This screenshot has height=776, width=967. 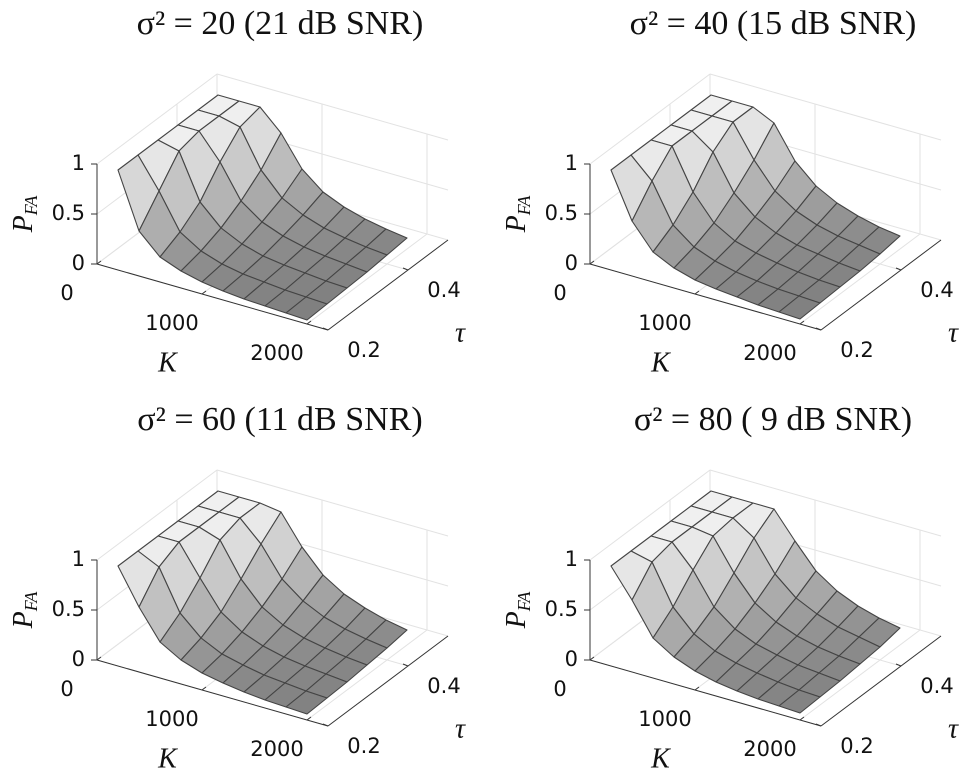 What do you see at coordinates (773, 23) in the screenshot?
I see `chart-title: σ² = 40 (15 dB SNR)` at bounding box center [773, 23].